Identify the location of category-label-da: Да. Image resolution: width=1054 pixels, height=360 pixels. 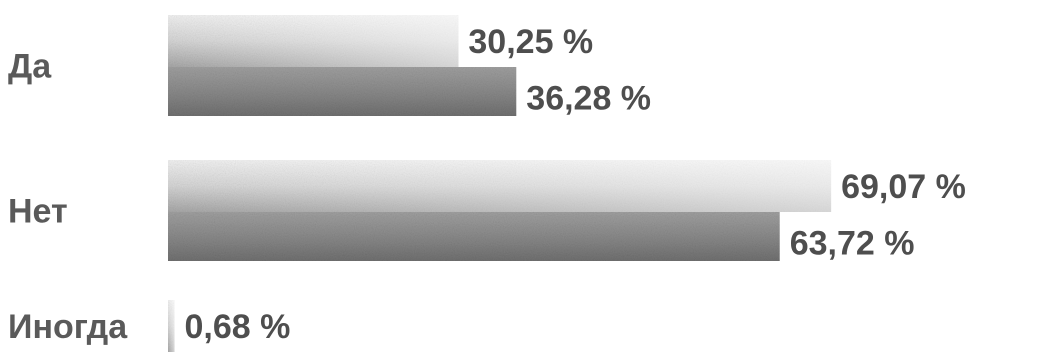
(30, 67).